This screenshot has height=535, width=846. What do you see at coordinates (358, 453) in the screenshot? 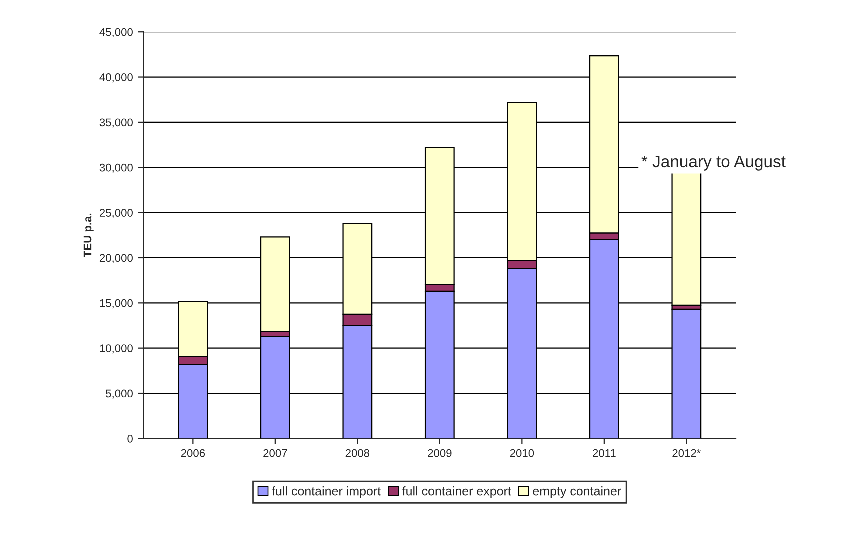
I see `x-tick-label: 2008` at bounding box center [358, 453].